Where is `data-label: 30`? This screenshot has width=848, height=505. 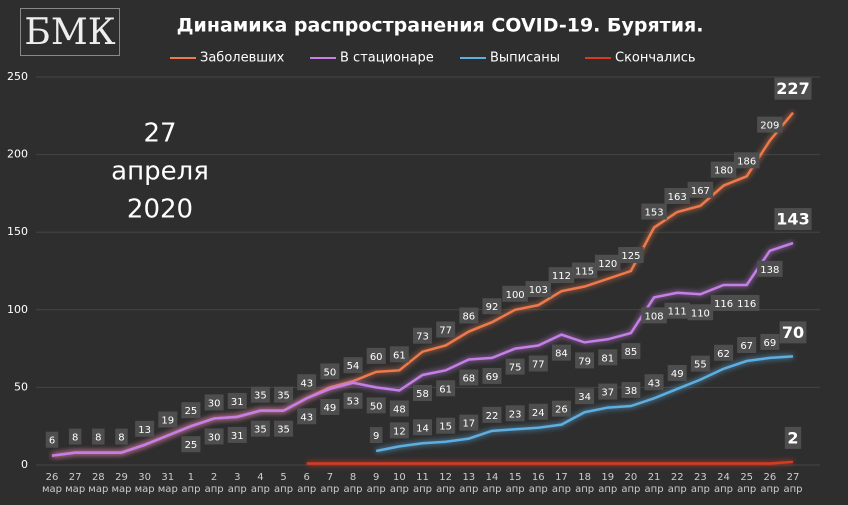
data-label: 30 is located at coordinates (214, 403).